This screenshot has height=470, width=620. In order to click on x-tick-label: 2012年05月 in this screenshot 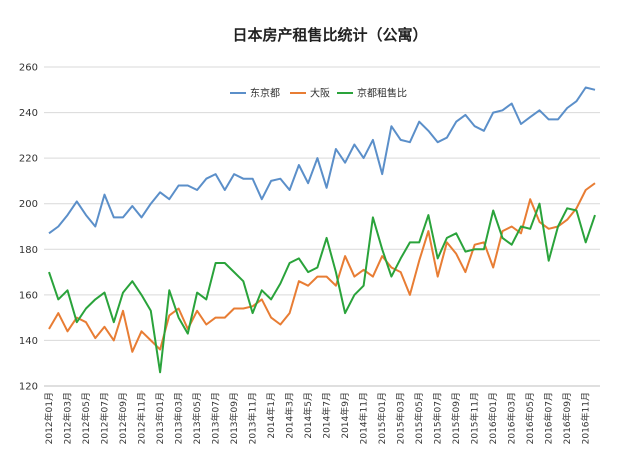, I will do `click(86, 418)`.